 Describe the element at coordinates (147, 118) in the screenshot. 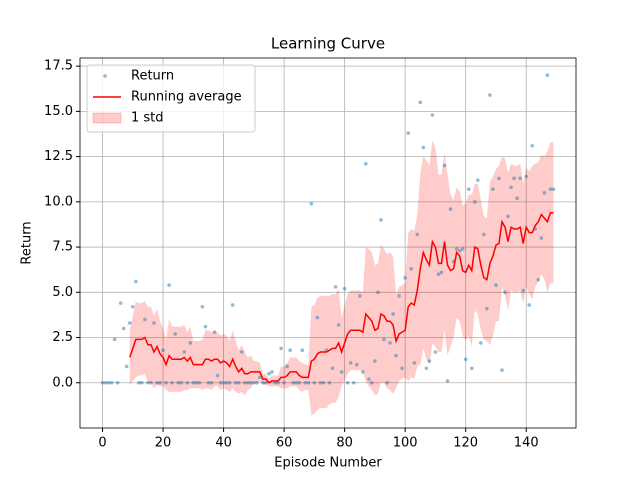

I see `legend-label: 1 std` at that location.